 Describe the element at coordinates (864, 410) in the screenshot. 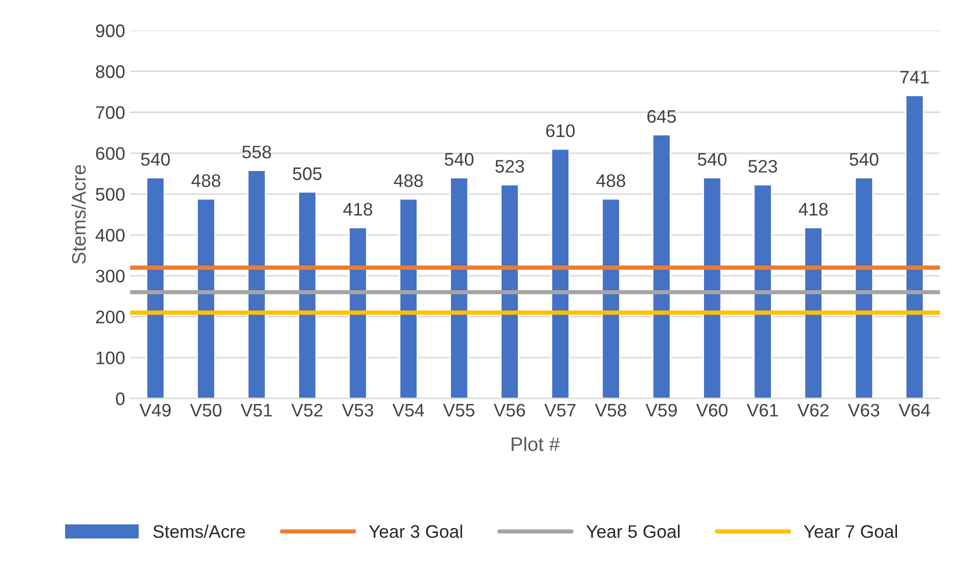

I see `x-tick-label: V63` at that location.